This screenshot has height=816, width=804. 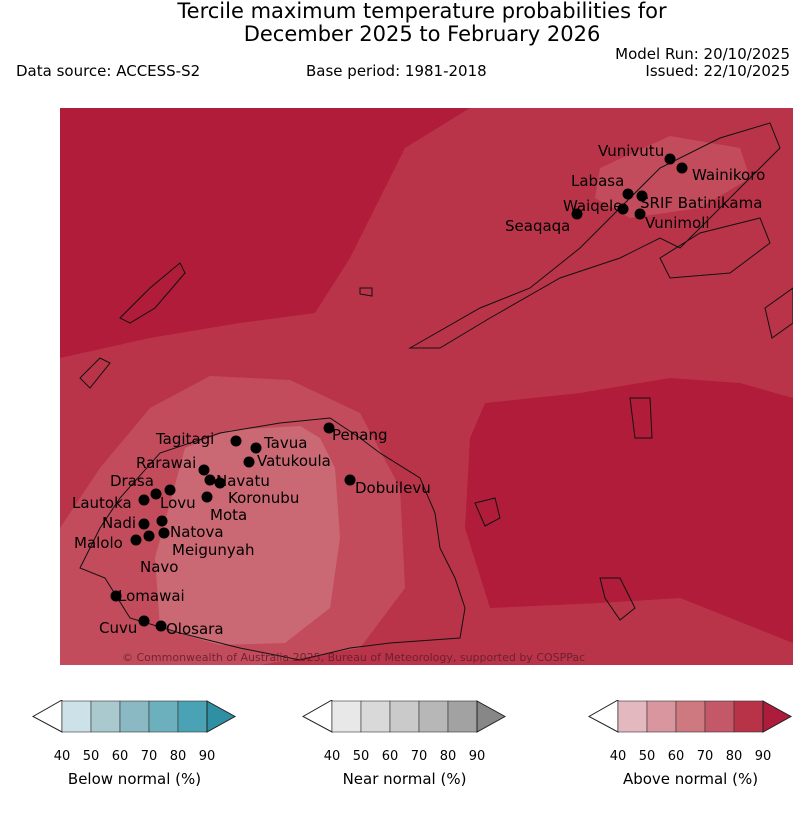 I want to click on station-label: Lautoka, so click(x=102, y=503).